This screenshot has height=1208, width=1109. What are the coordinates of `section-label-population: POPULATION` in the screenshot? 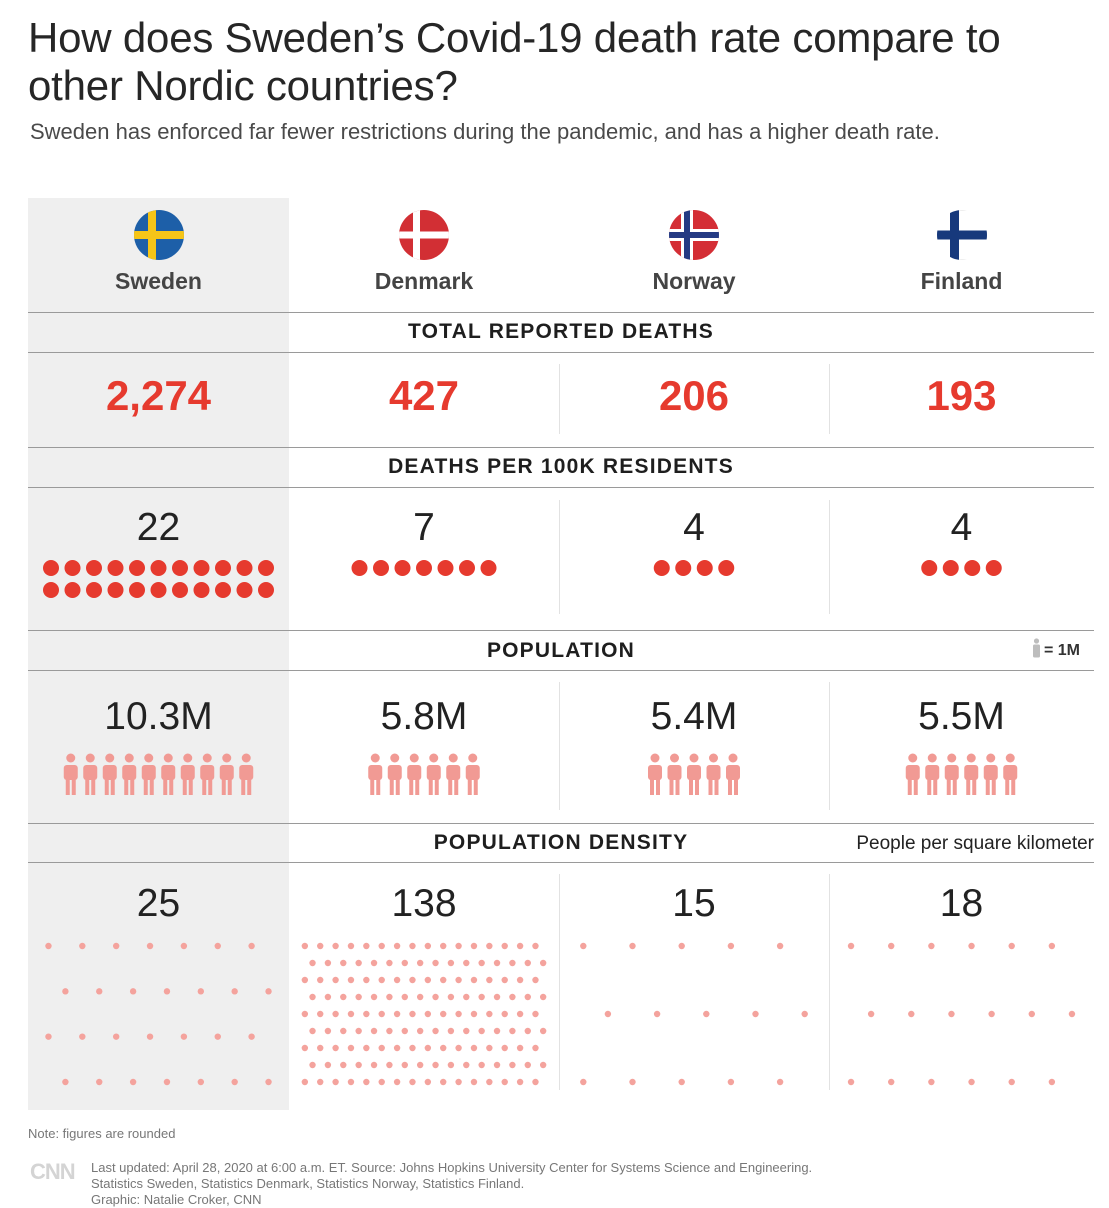 It's located at (561, 650).